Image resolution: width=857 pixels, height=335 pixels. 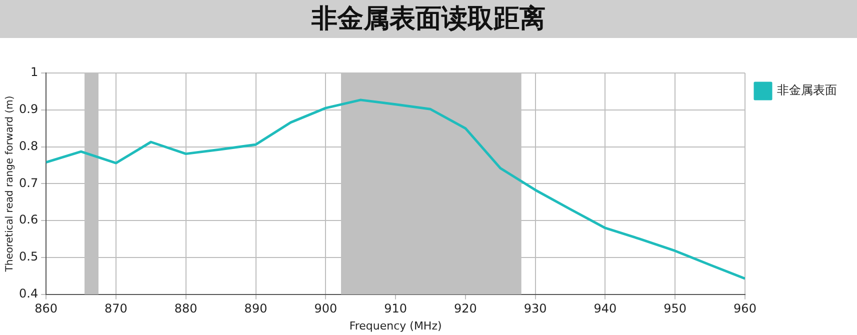 I want to click on y-tick-label: 0.4, so click(x=28, y=293).